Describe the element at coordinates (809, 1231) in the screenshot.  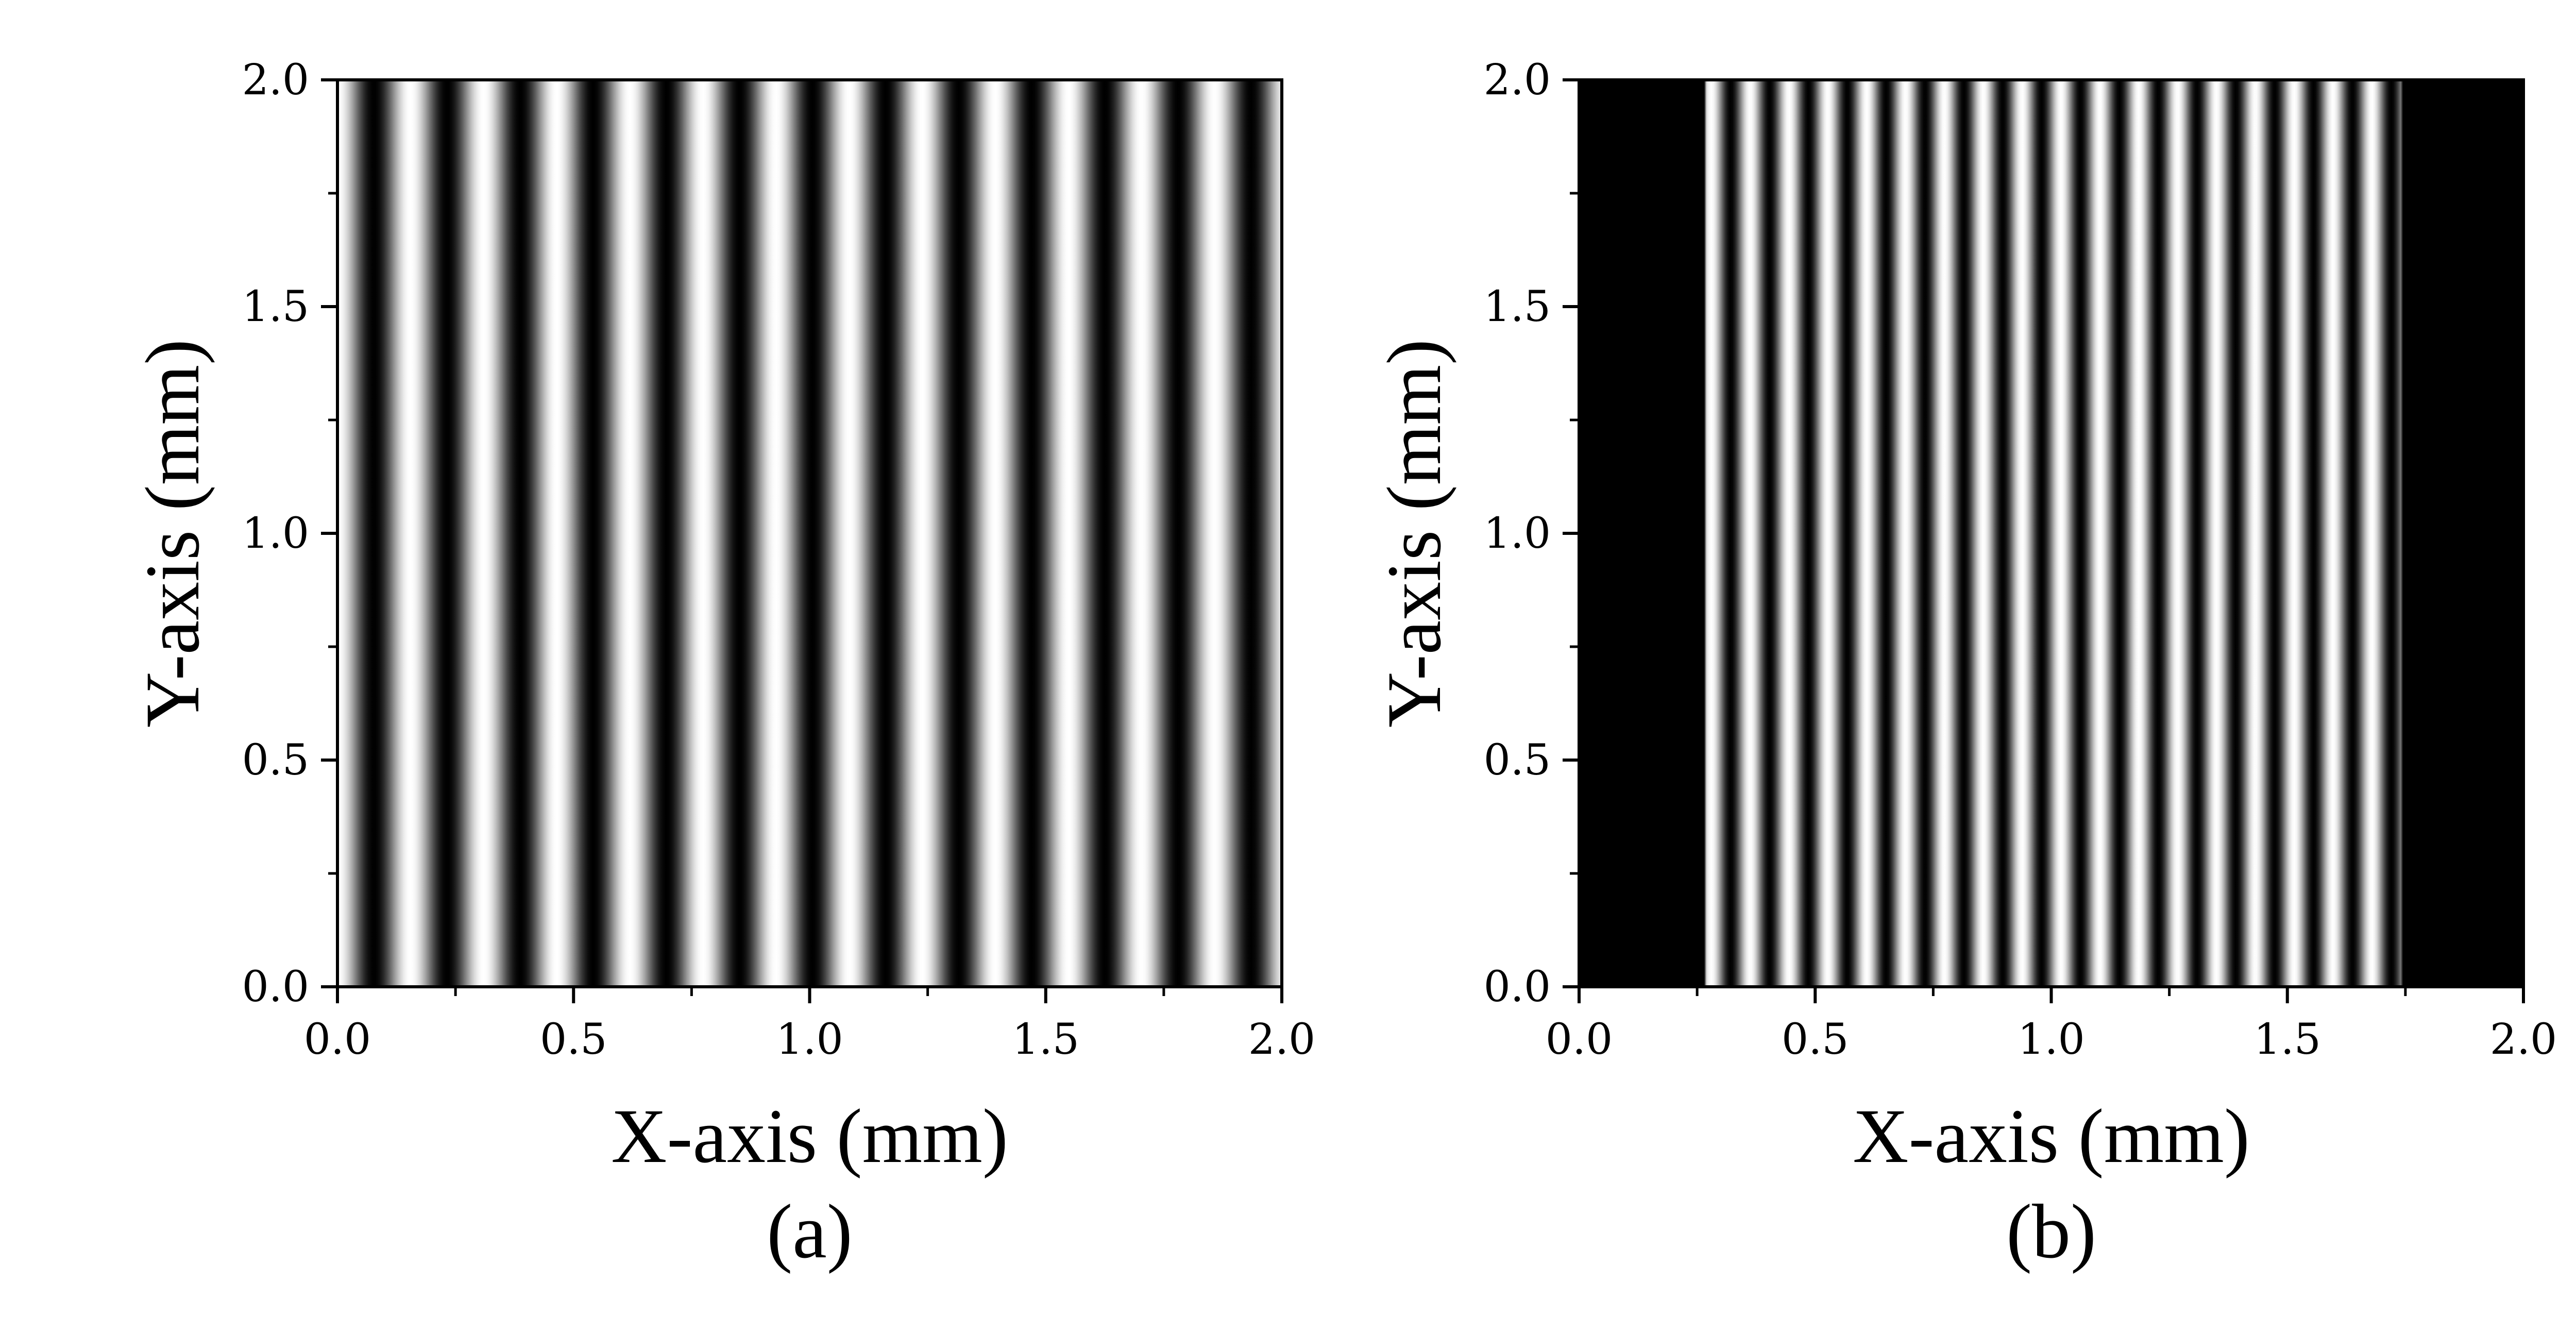
I see `panel-label: (a)` at that location.